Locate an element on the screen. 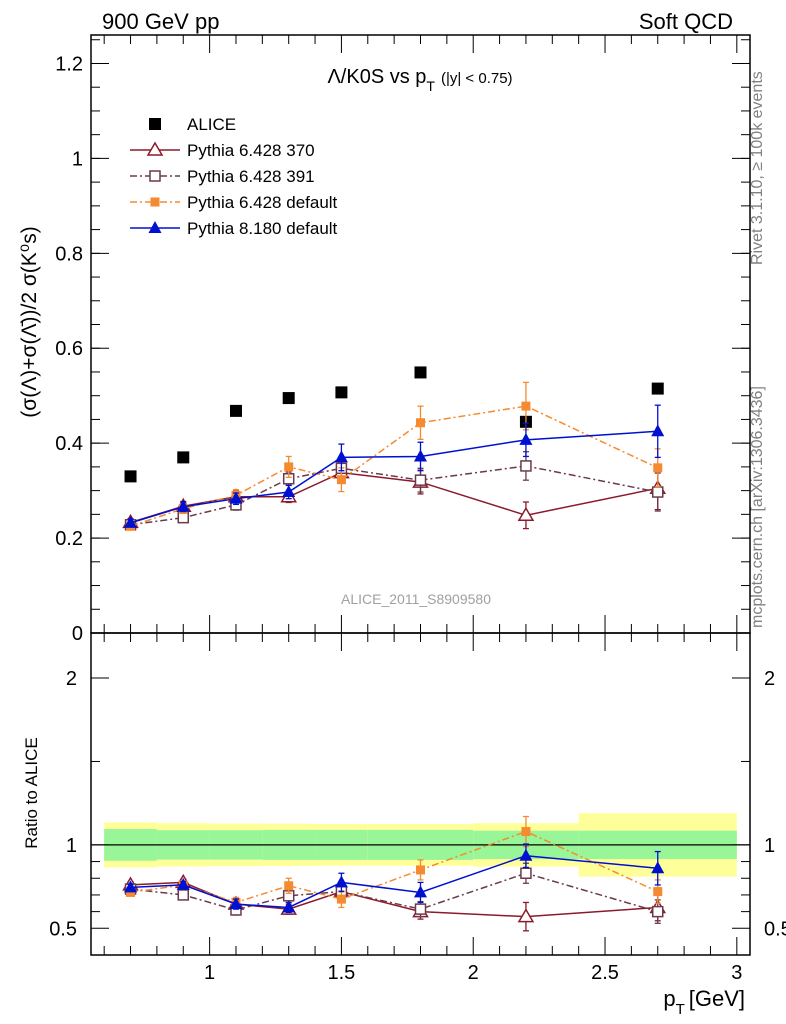 The width and height of the screenshot is (786, 1024). ratio-y-axis-label: Ratio to ALICE is located at coordinates (31, 793).